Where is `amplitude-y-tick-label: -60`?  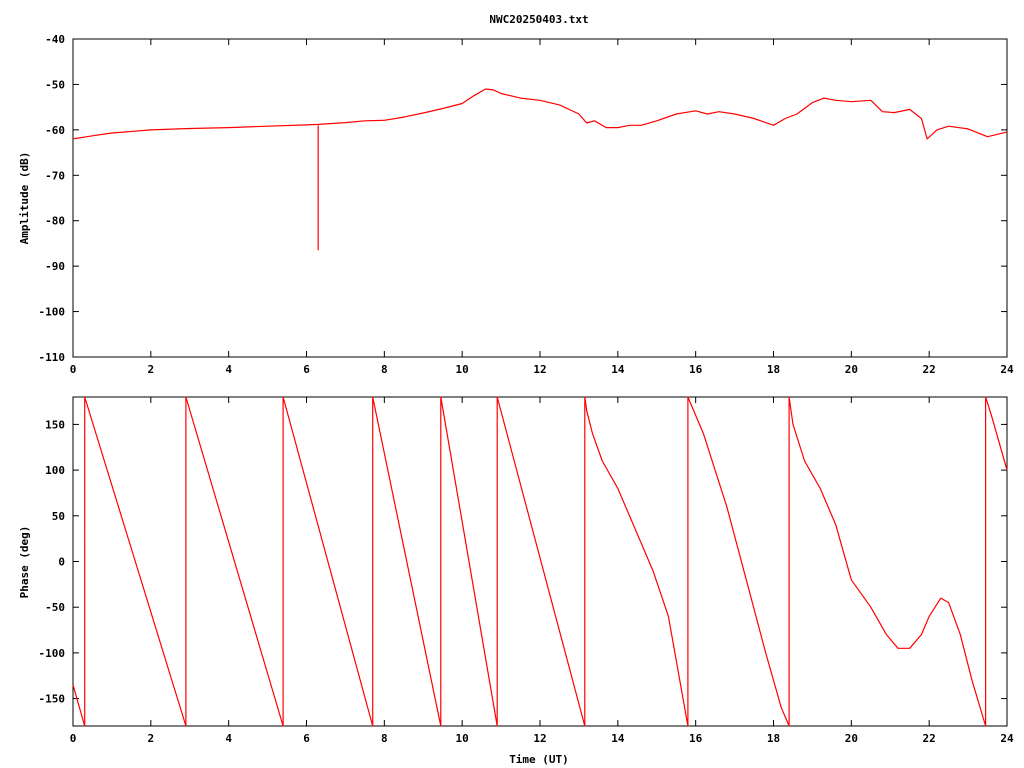
amplitude-y-tick-label: -60 is located at coordinates (55, 130).